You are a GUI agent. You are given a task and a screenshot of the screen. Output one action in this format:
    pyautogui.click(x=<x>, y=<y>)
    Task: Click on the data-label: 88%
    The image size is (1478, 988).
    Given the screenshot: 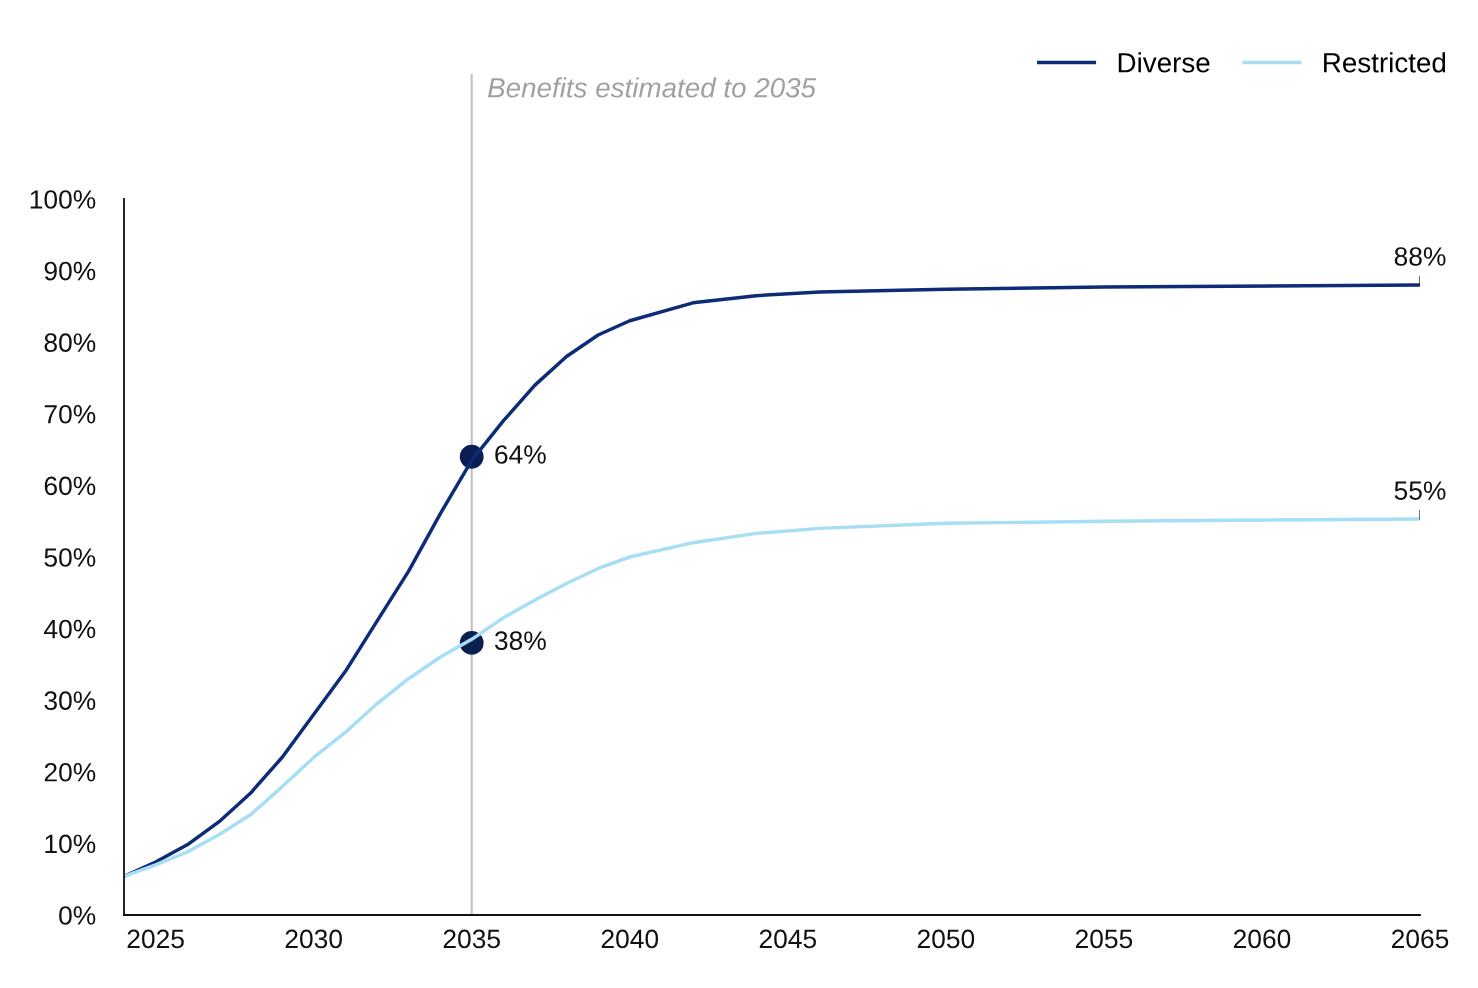 What is the action you would take?
    pyautogui.click(x=1420, y=256)
    